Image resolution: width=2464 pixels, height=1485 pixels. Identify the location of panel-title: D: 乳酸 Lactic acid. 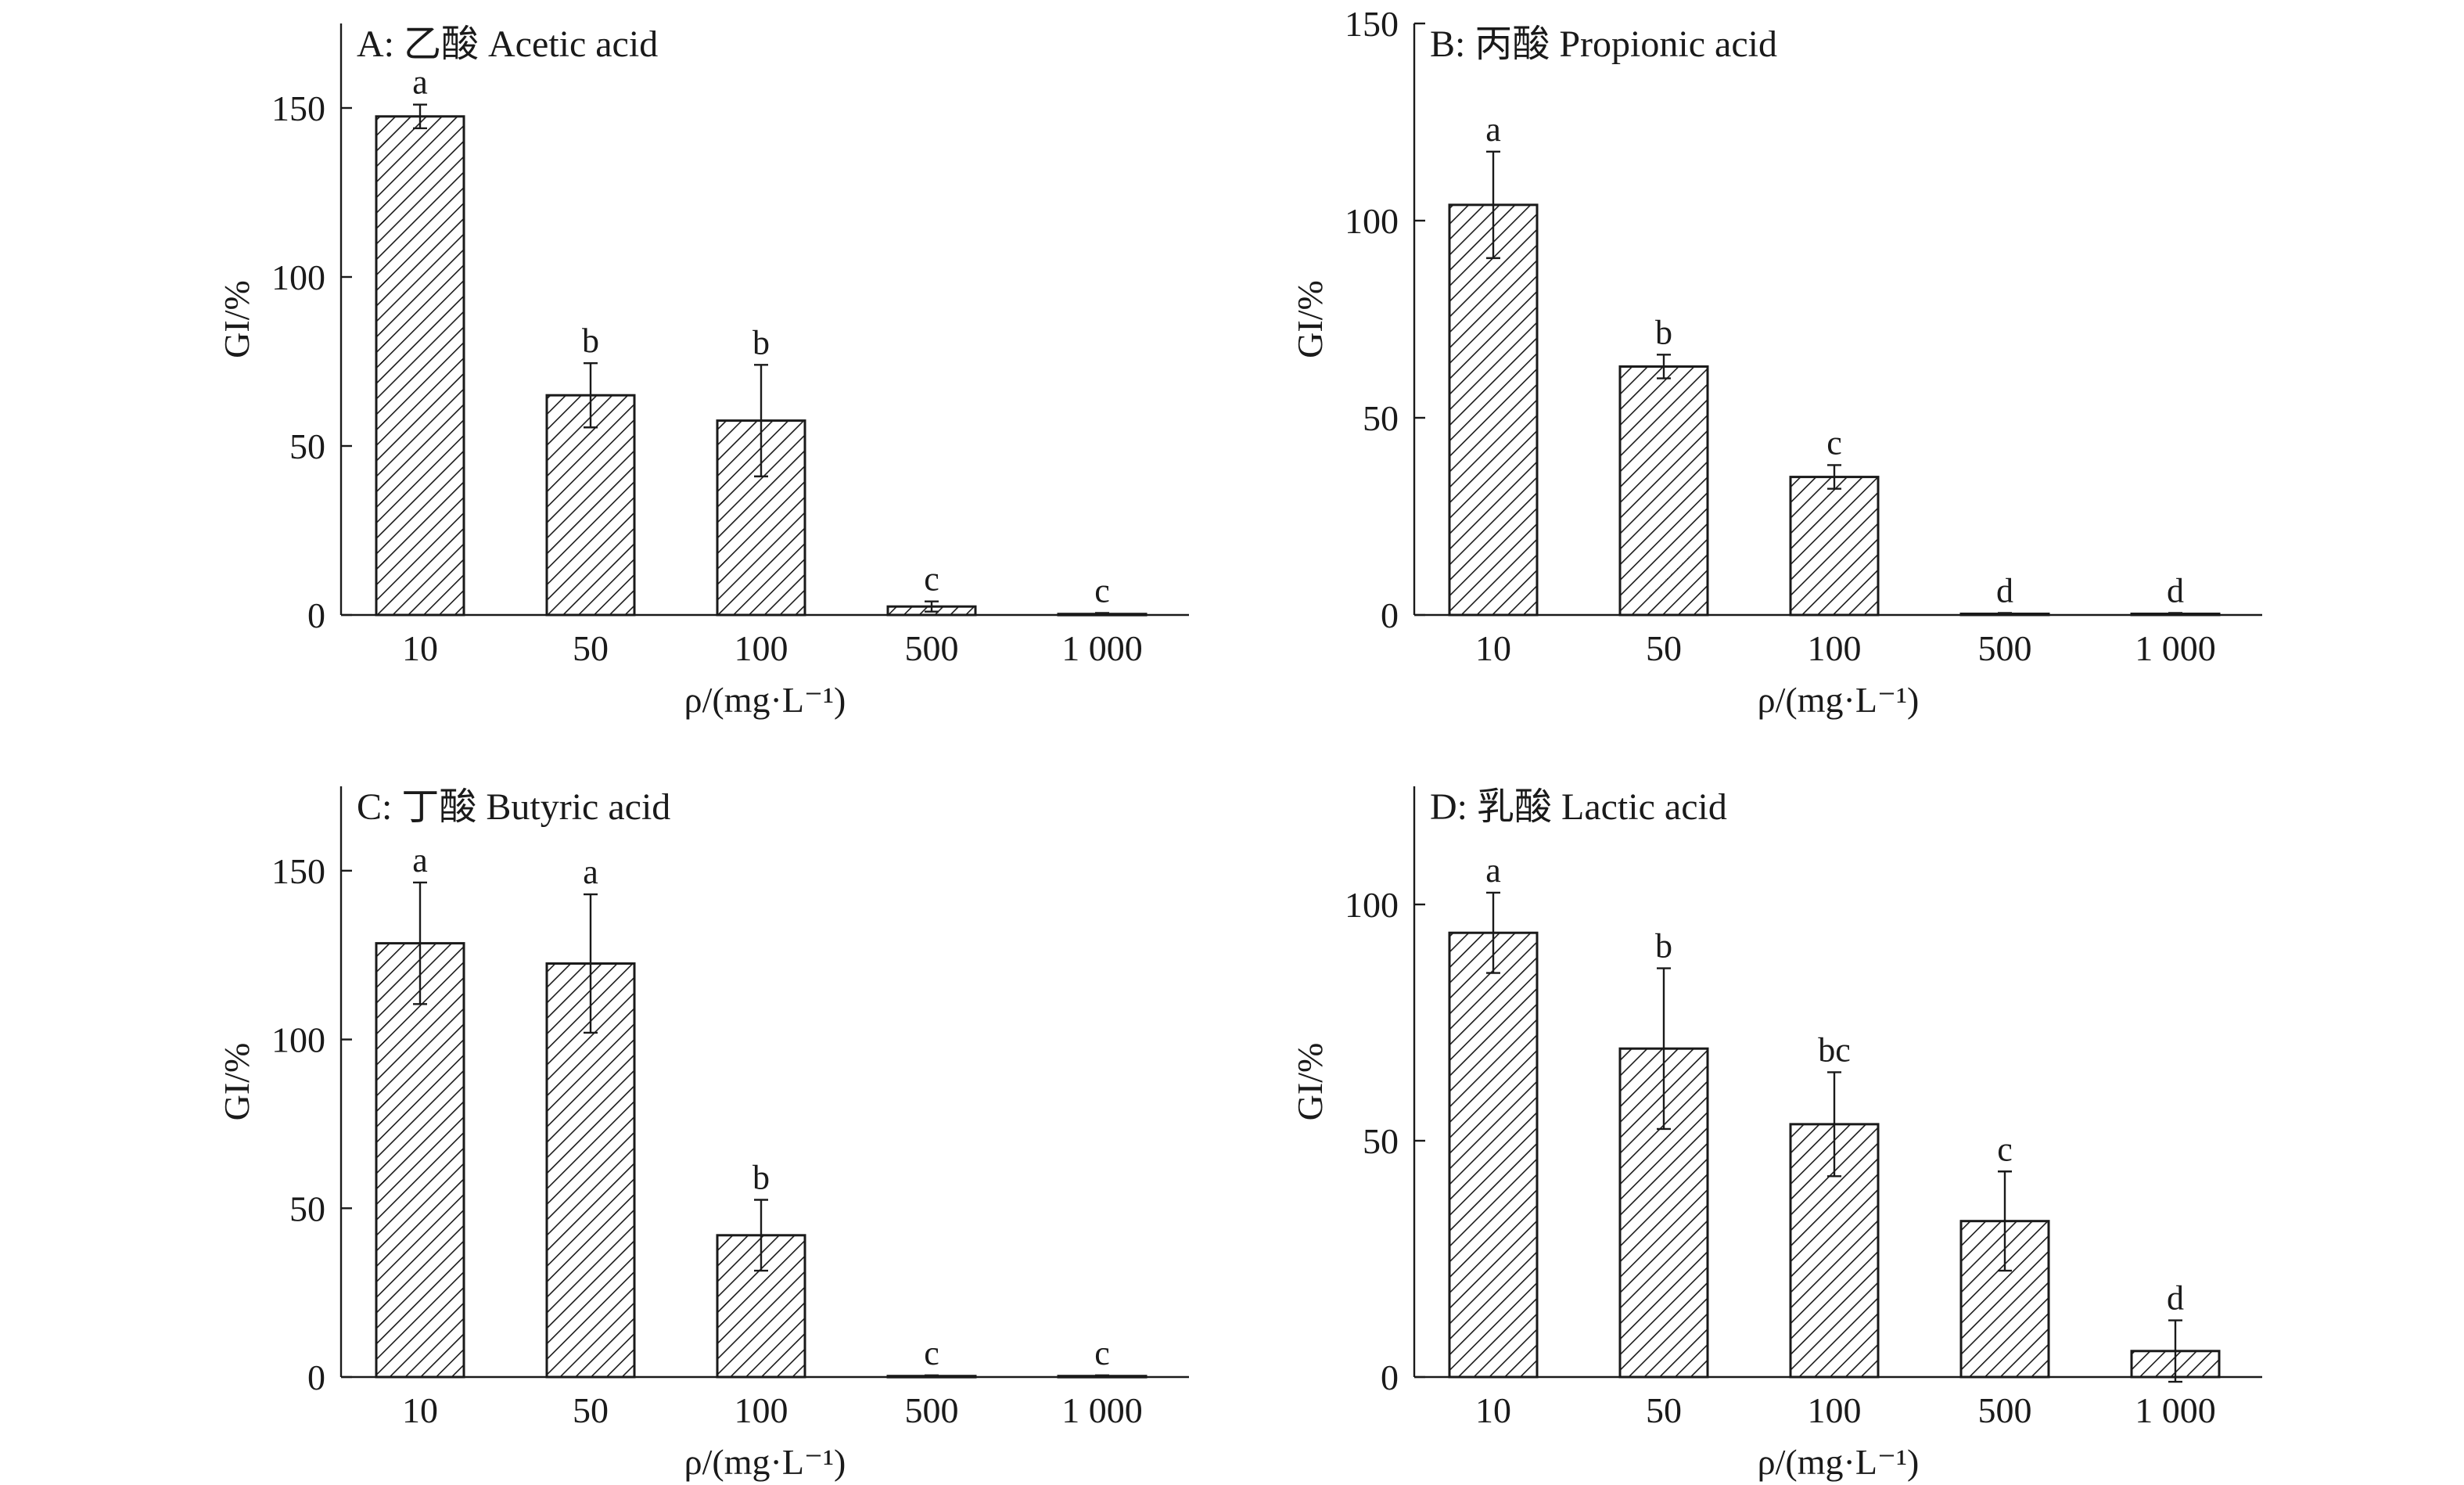
(1578, 807).